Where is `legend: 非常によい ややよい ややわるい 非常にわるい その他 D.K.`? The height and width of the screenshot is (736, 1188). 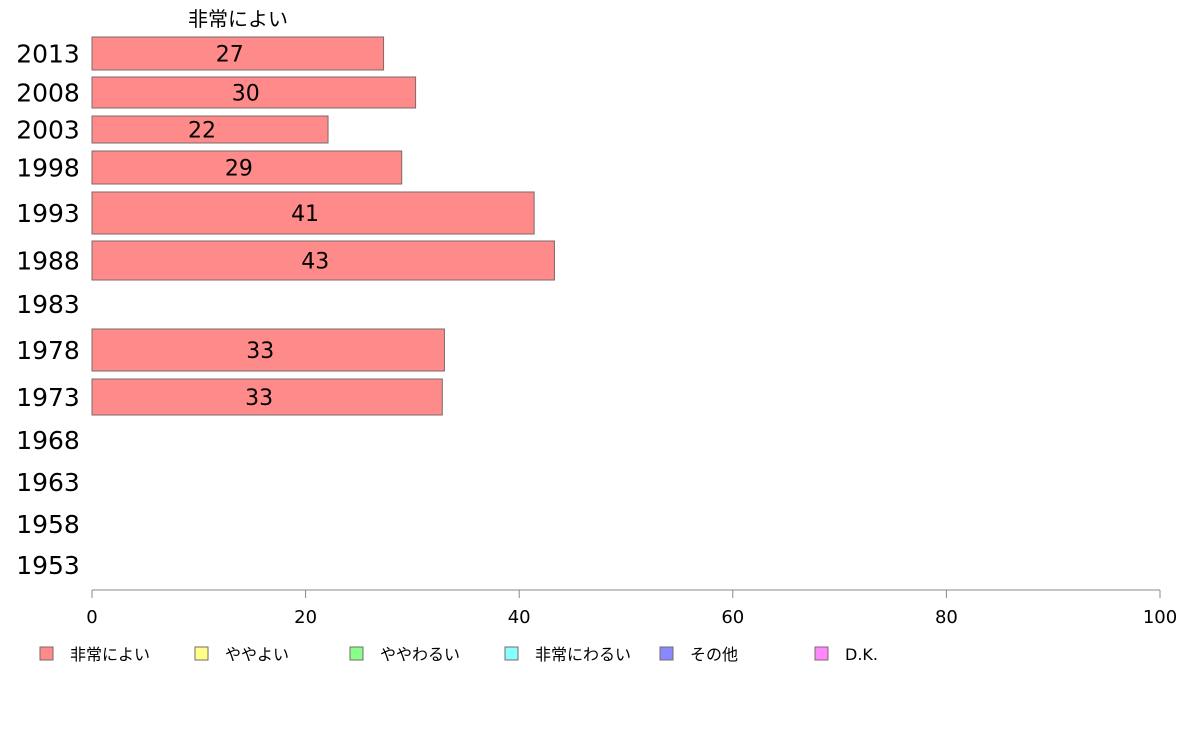
legend: 非常によい ややよい ややわるい 非常にわるい その他 D.K. is located at coordinates (458, 654).